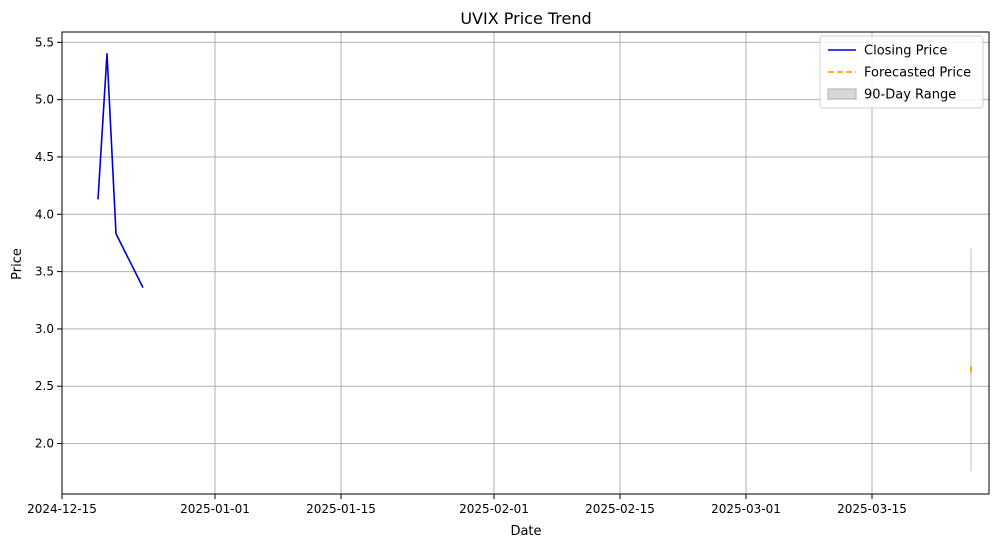 The width and height of the screenshot is (1001, 551). Describe the element at coordinates (971, 360) in the screenshot. I see `range-band` at that location.